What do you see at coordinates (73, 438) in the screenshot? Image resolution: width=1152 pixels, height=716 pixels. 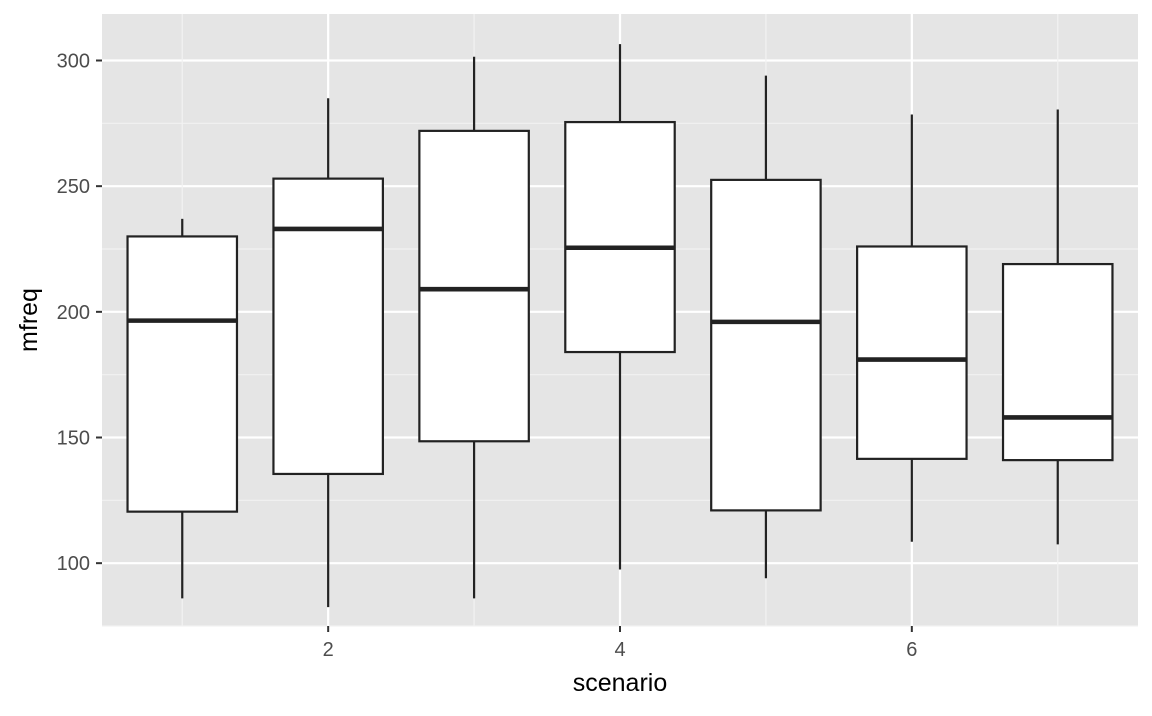 I see `y-tick-label: 150` at bounding box center [73, 438].